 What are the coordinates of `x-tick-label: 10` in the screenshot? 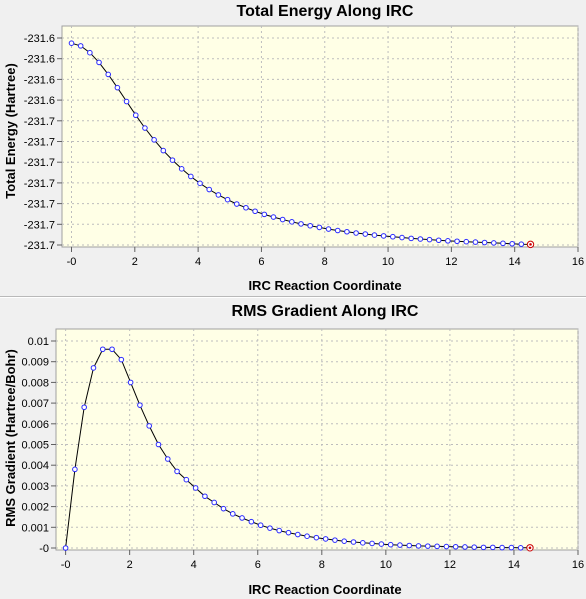 It's located at (386, 565).